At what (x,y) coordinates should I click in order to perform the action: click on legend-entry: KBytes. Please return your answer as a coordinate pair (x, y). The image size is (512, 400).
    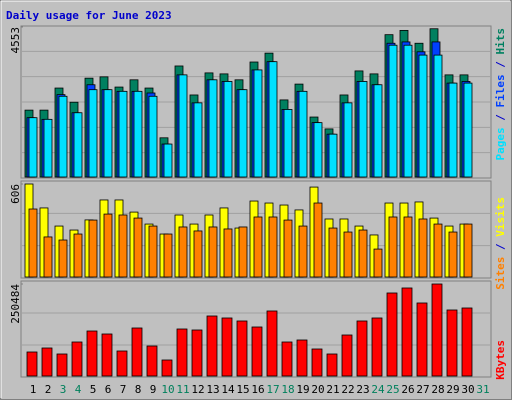
    Looking at the image, I should click on (500, 360).